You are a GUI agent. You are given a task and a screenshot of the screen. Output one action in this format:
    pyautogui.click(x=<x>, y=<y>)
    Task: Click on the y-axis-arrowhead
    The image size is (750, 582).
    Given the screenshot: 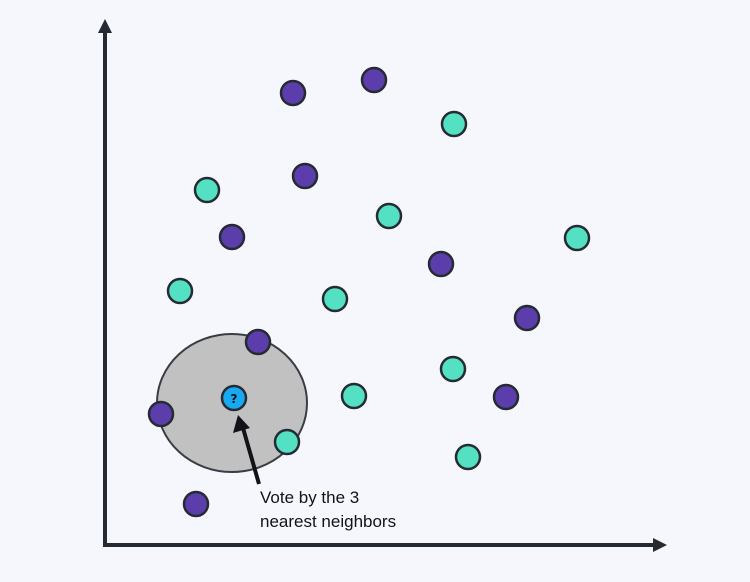 What is the action you would take?
    pyautogui.click(x=105, y=26)
    